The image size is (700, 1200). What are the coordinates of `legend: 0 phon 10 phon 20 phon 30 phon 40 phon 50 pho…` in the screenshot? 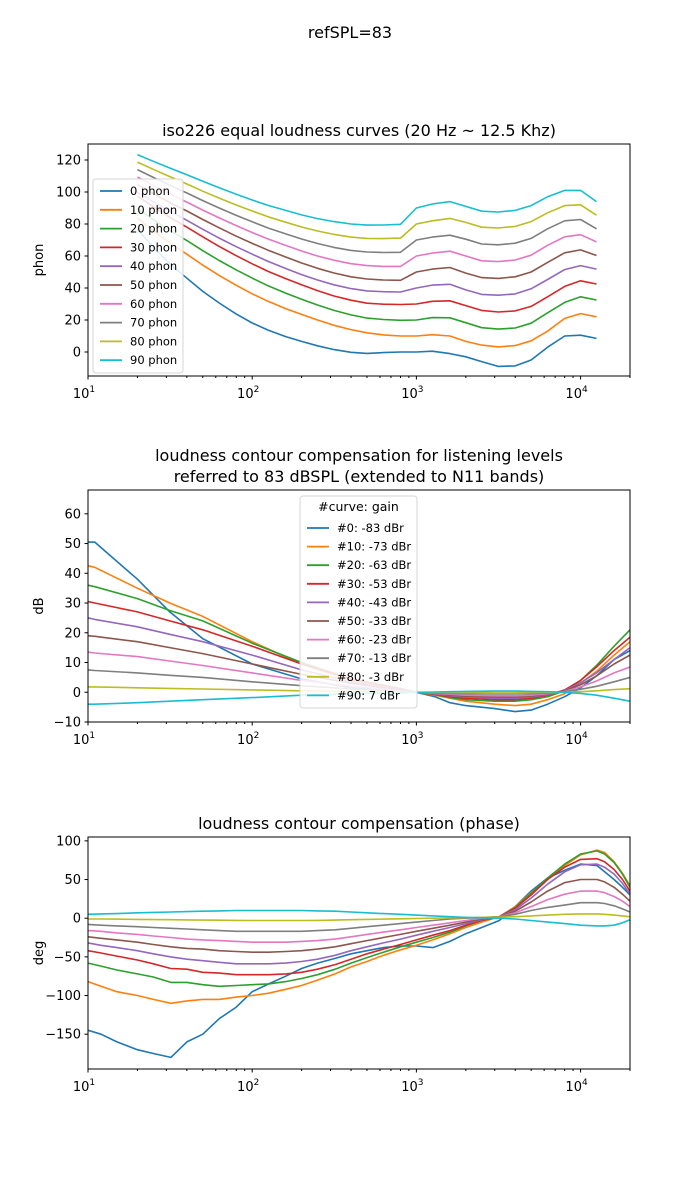 It's located at (138, 276).